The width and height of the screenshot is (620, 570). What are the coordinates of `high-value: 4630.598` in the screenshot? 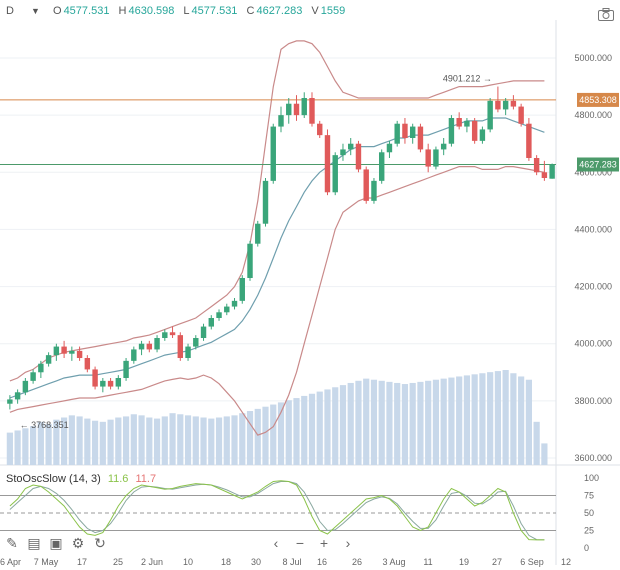 It's located at (151, 11).